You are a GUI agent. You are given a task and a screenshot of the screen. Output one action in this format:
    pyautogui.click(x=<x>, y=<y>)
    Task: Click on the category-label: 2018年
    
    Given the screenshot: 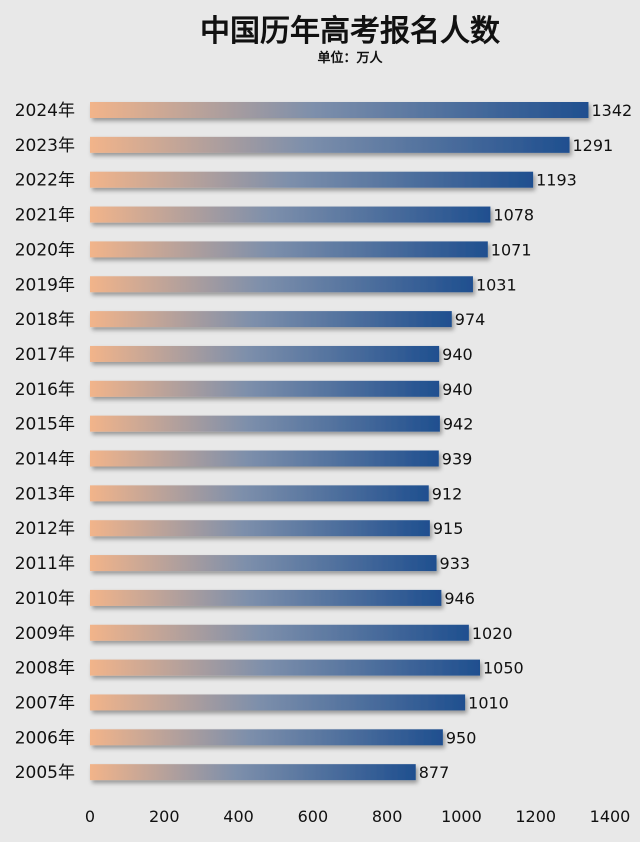 What is the action you would take?
    pyautogui.click(x=45, y=320)
    